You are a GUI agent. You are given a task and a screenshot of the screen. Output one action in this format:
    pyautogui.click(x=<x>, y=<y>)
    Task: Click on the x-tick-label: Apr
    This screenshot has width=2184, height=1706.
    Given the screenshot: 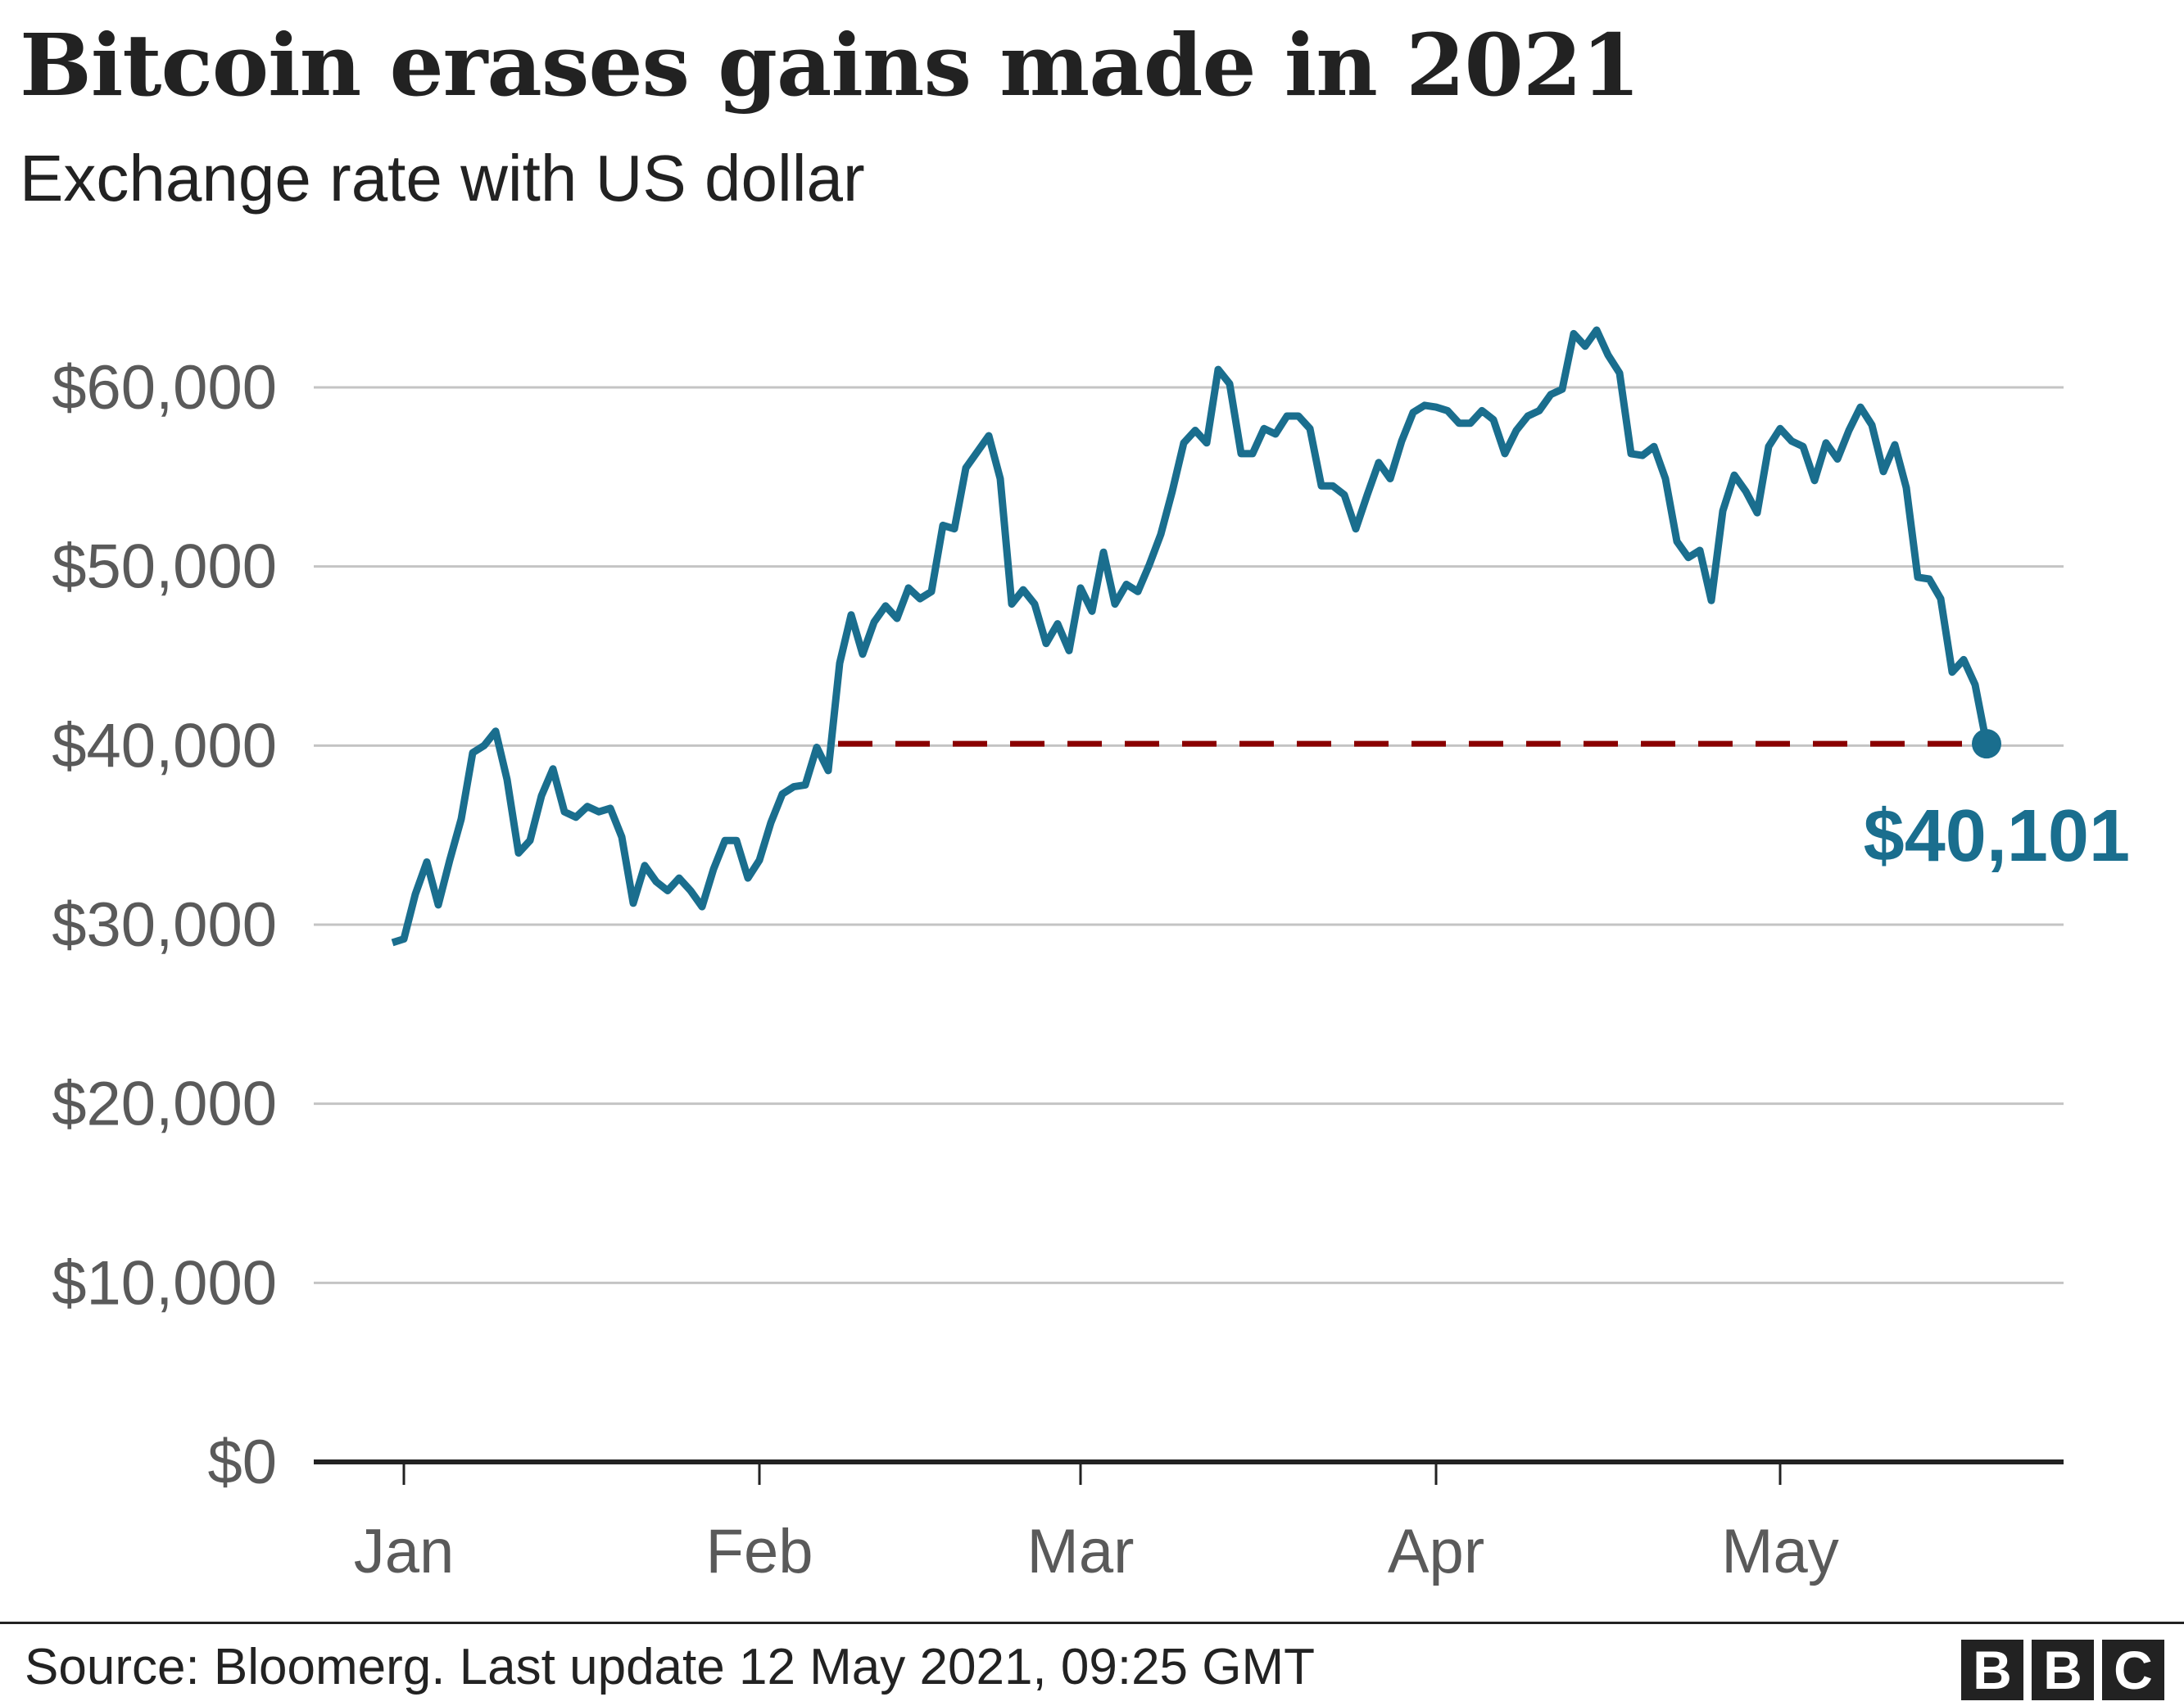 What is the action you would take?
    pyautogui.click(x=1436, y=1551)
    